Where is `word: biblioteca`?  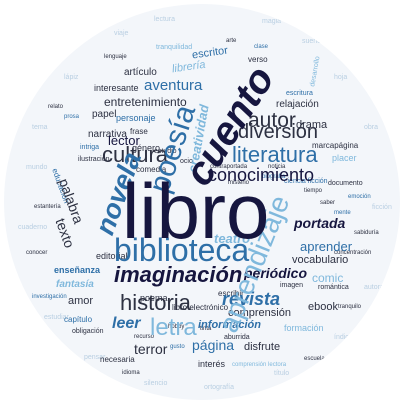 word: biblioteca is located at coordinates (182, 250).